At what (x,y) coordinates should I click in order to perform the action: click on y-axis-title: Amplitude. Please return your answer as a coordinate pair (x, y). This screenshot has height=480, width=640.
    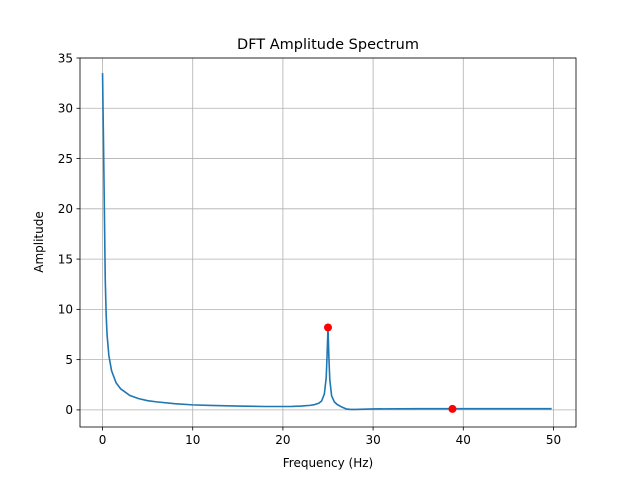
    Looking at the image, I should click on (39, 242).